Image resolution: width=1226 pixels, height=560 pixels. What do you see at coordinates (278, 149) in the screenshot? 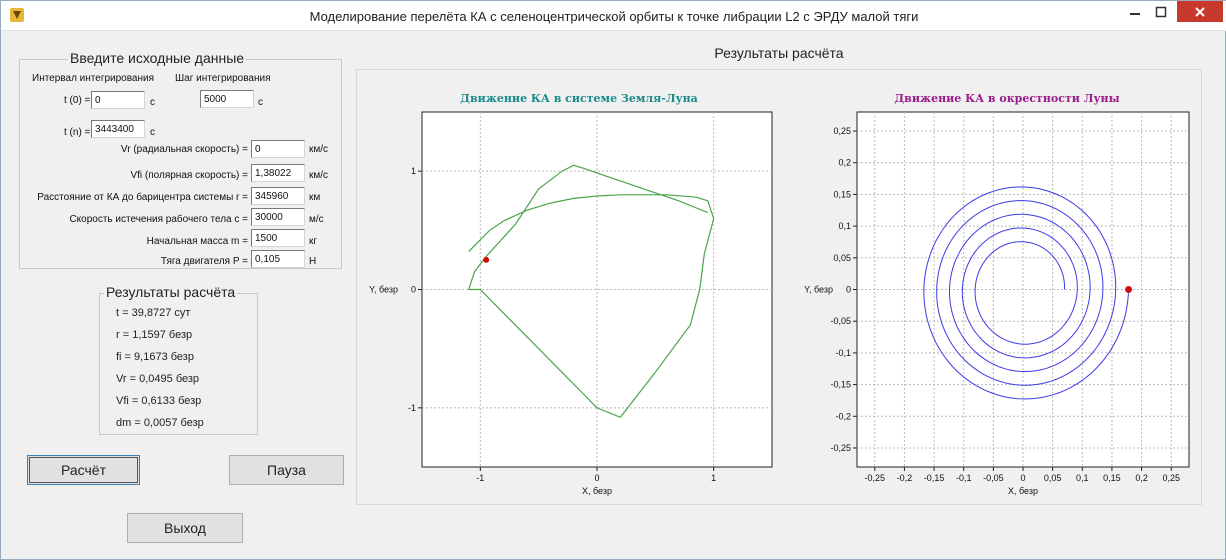
I see `vr-field` at bounding box center [278, 149].